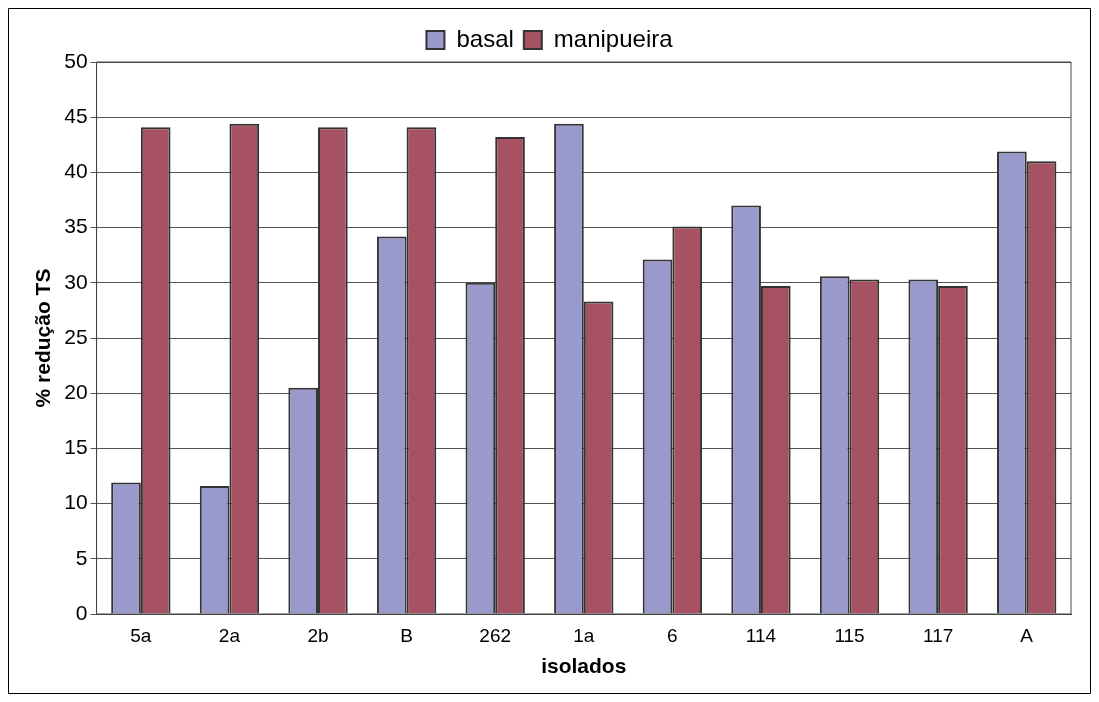 The image size is (1099, 702). Describe the element at coordinates (584, 635) in the screenshot. I see `x-tick-label: 1a` at that location.